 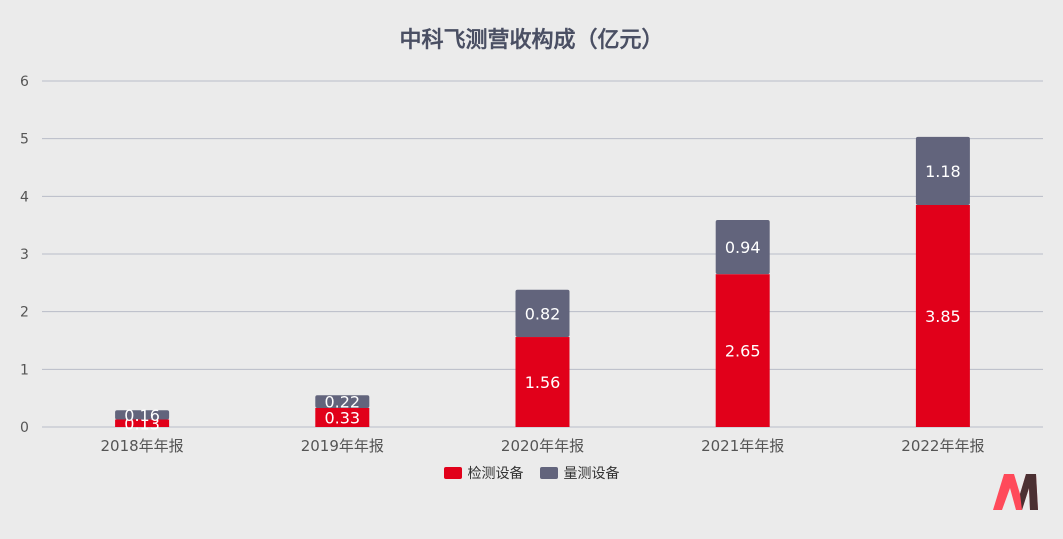 I want to click on data-label: 0.82, so click(x=543, y=313).